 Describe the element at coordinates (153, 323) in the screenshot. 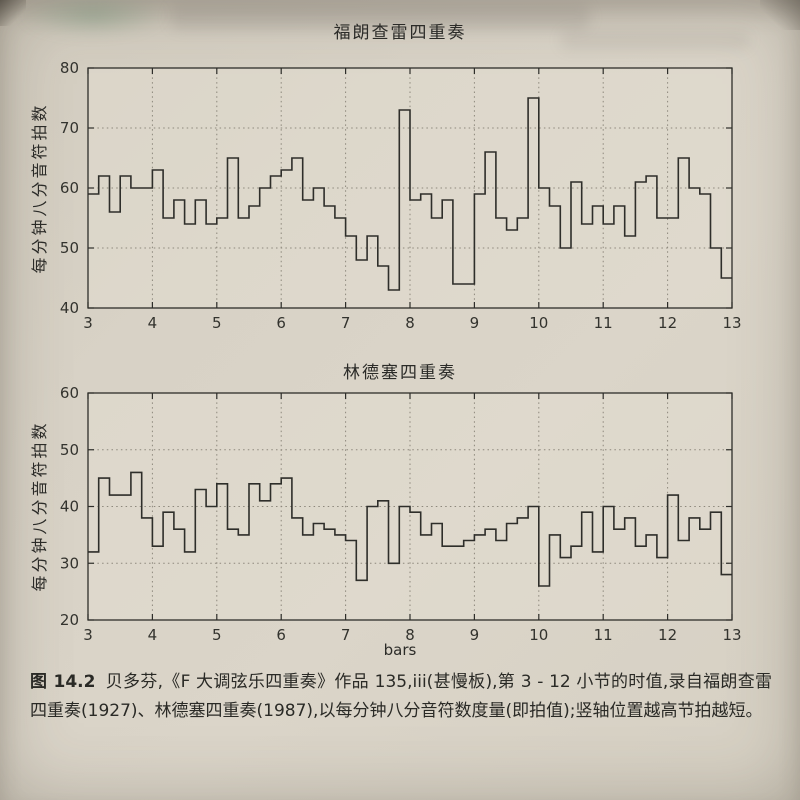

I see `svg-text: 4` at that location.